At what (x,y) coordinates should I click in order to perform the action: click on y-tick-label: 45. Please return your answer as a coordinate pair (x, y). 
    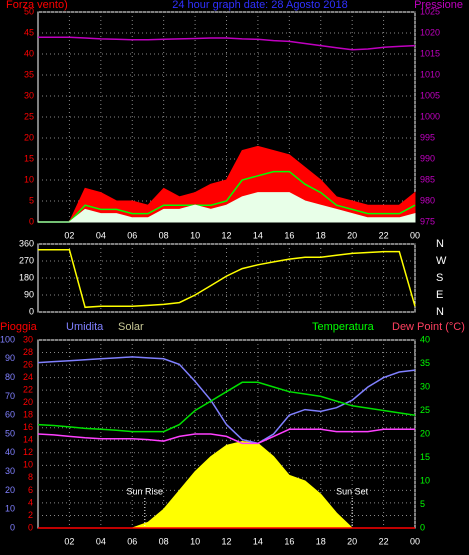
    Looking at the image, I should click on (29, 32).